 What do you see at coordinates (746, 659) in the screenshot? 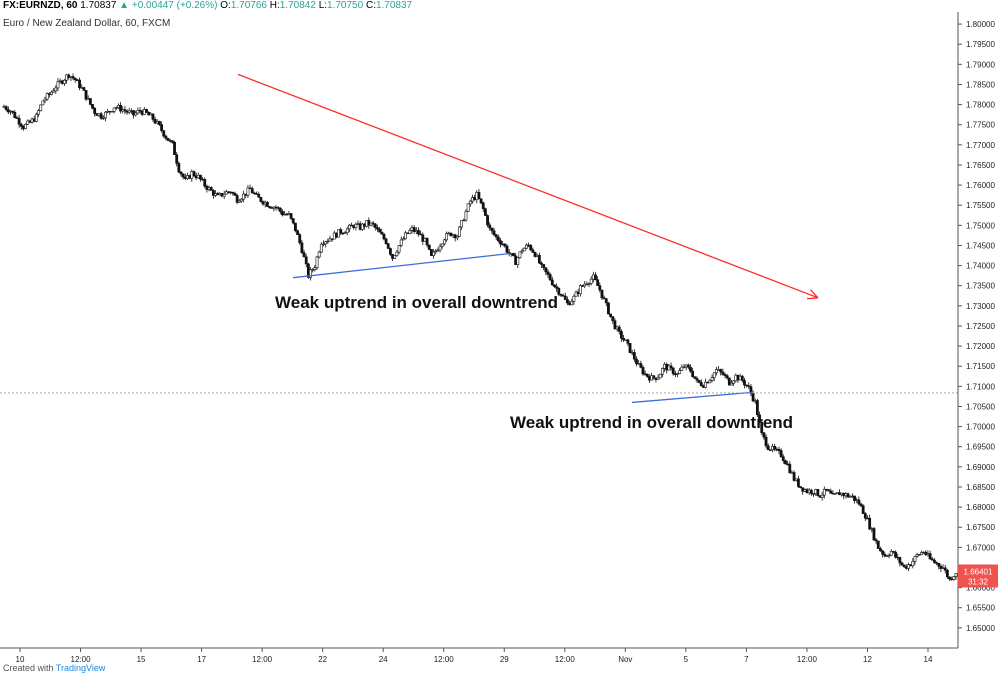
I see `x-tick-label: 7` at bounding box center [746, 659].